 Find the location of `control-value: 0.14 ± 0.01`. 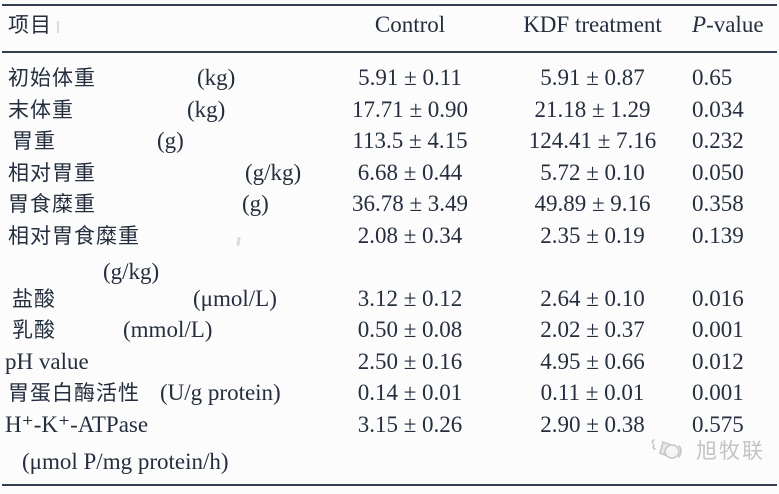

control-value: 0.14 ± 0.01 is located at coordinates (410, 392).